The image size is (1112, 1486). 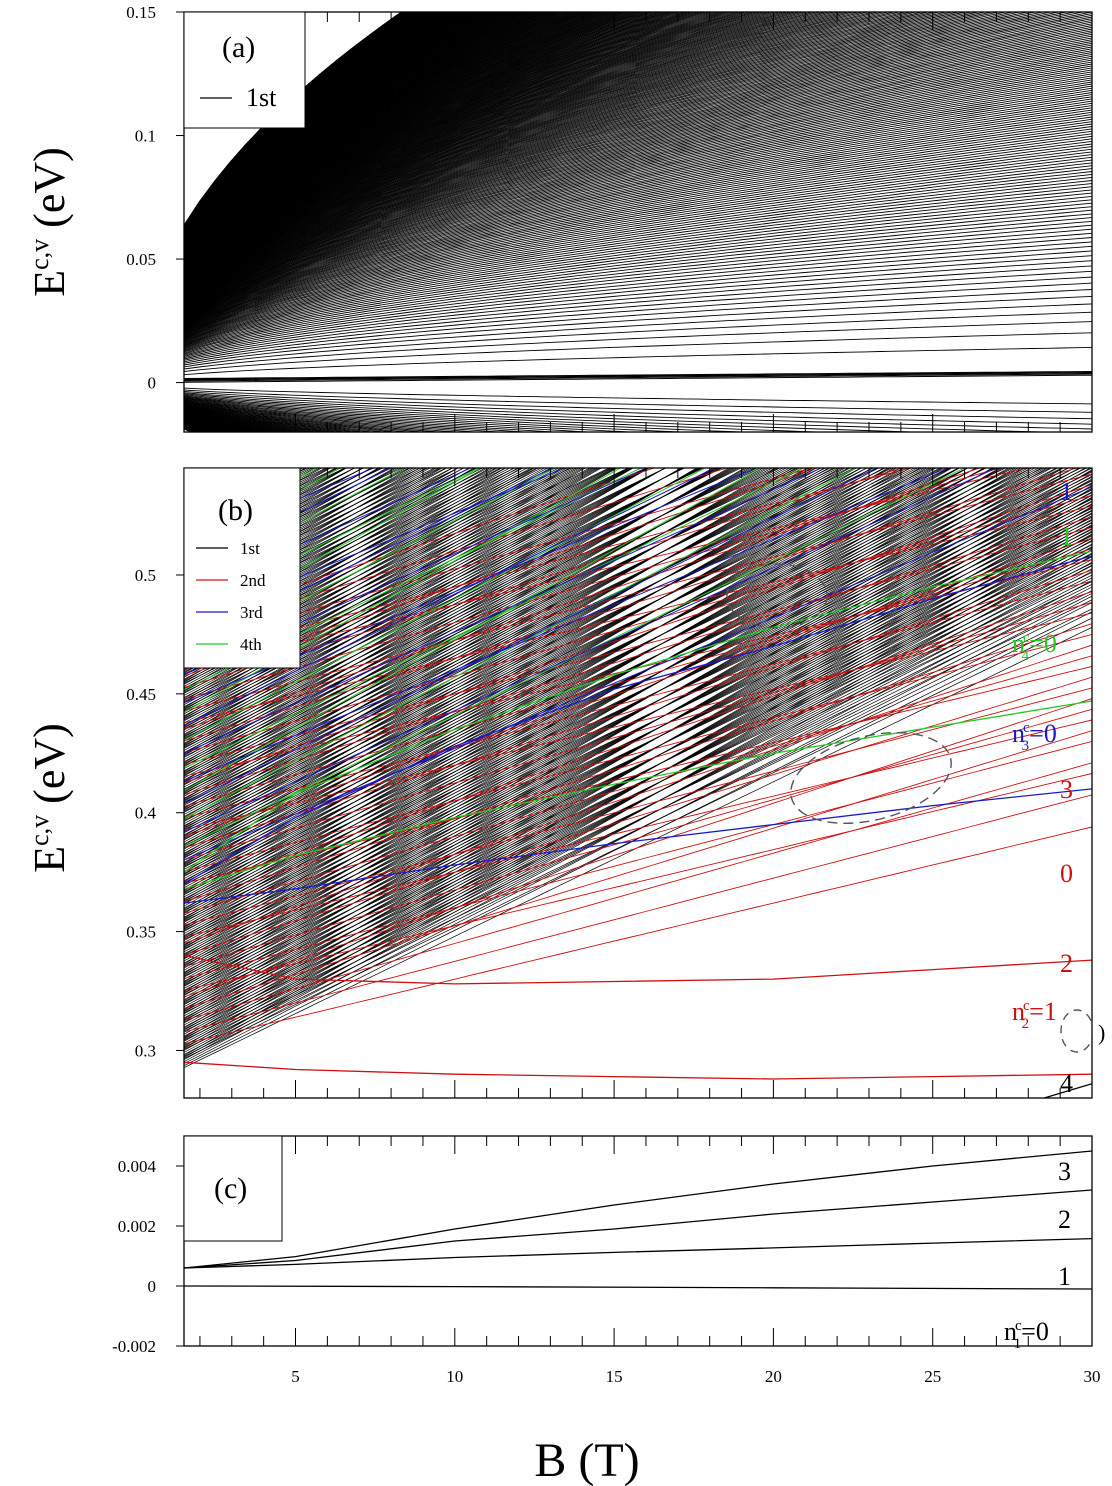 What do you see at coordinates (909, 808) in the screenshot?
I see `anticrossing-markers` at bounding box center [909, 808].